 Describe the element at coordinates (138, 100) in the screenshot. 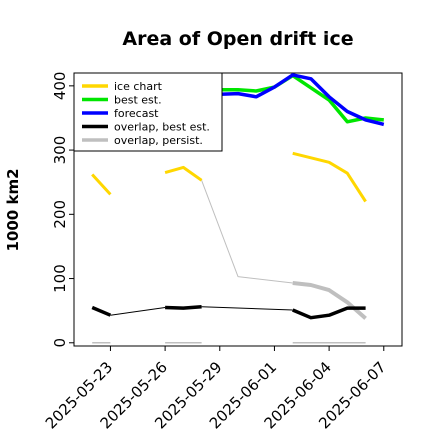

I see `legend-label: best est.` at that location.